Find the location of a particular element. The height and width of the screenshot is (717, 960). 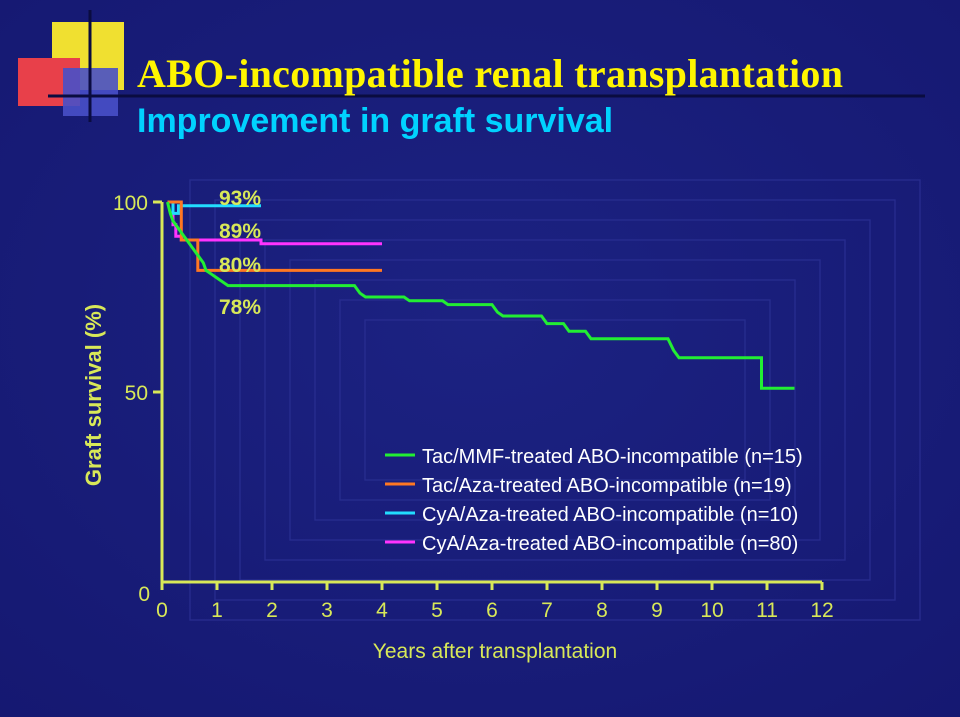

x-tick-label: 10 is located at coordinates (711, 610).